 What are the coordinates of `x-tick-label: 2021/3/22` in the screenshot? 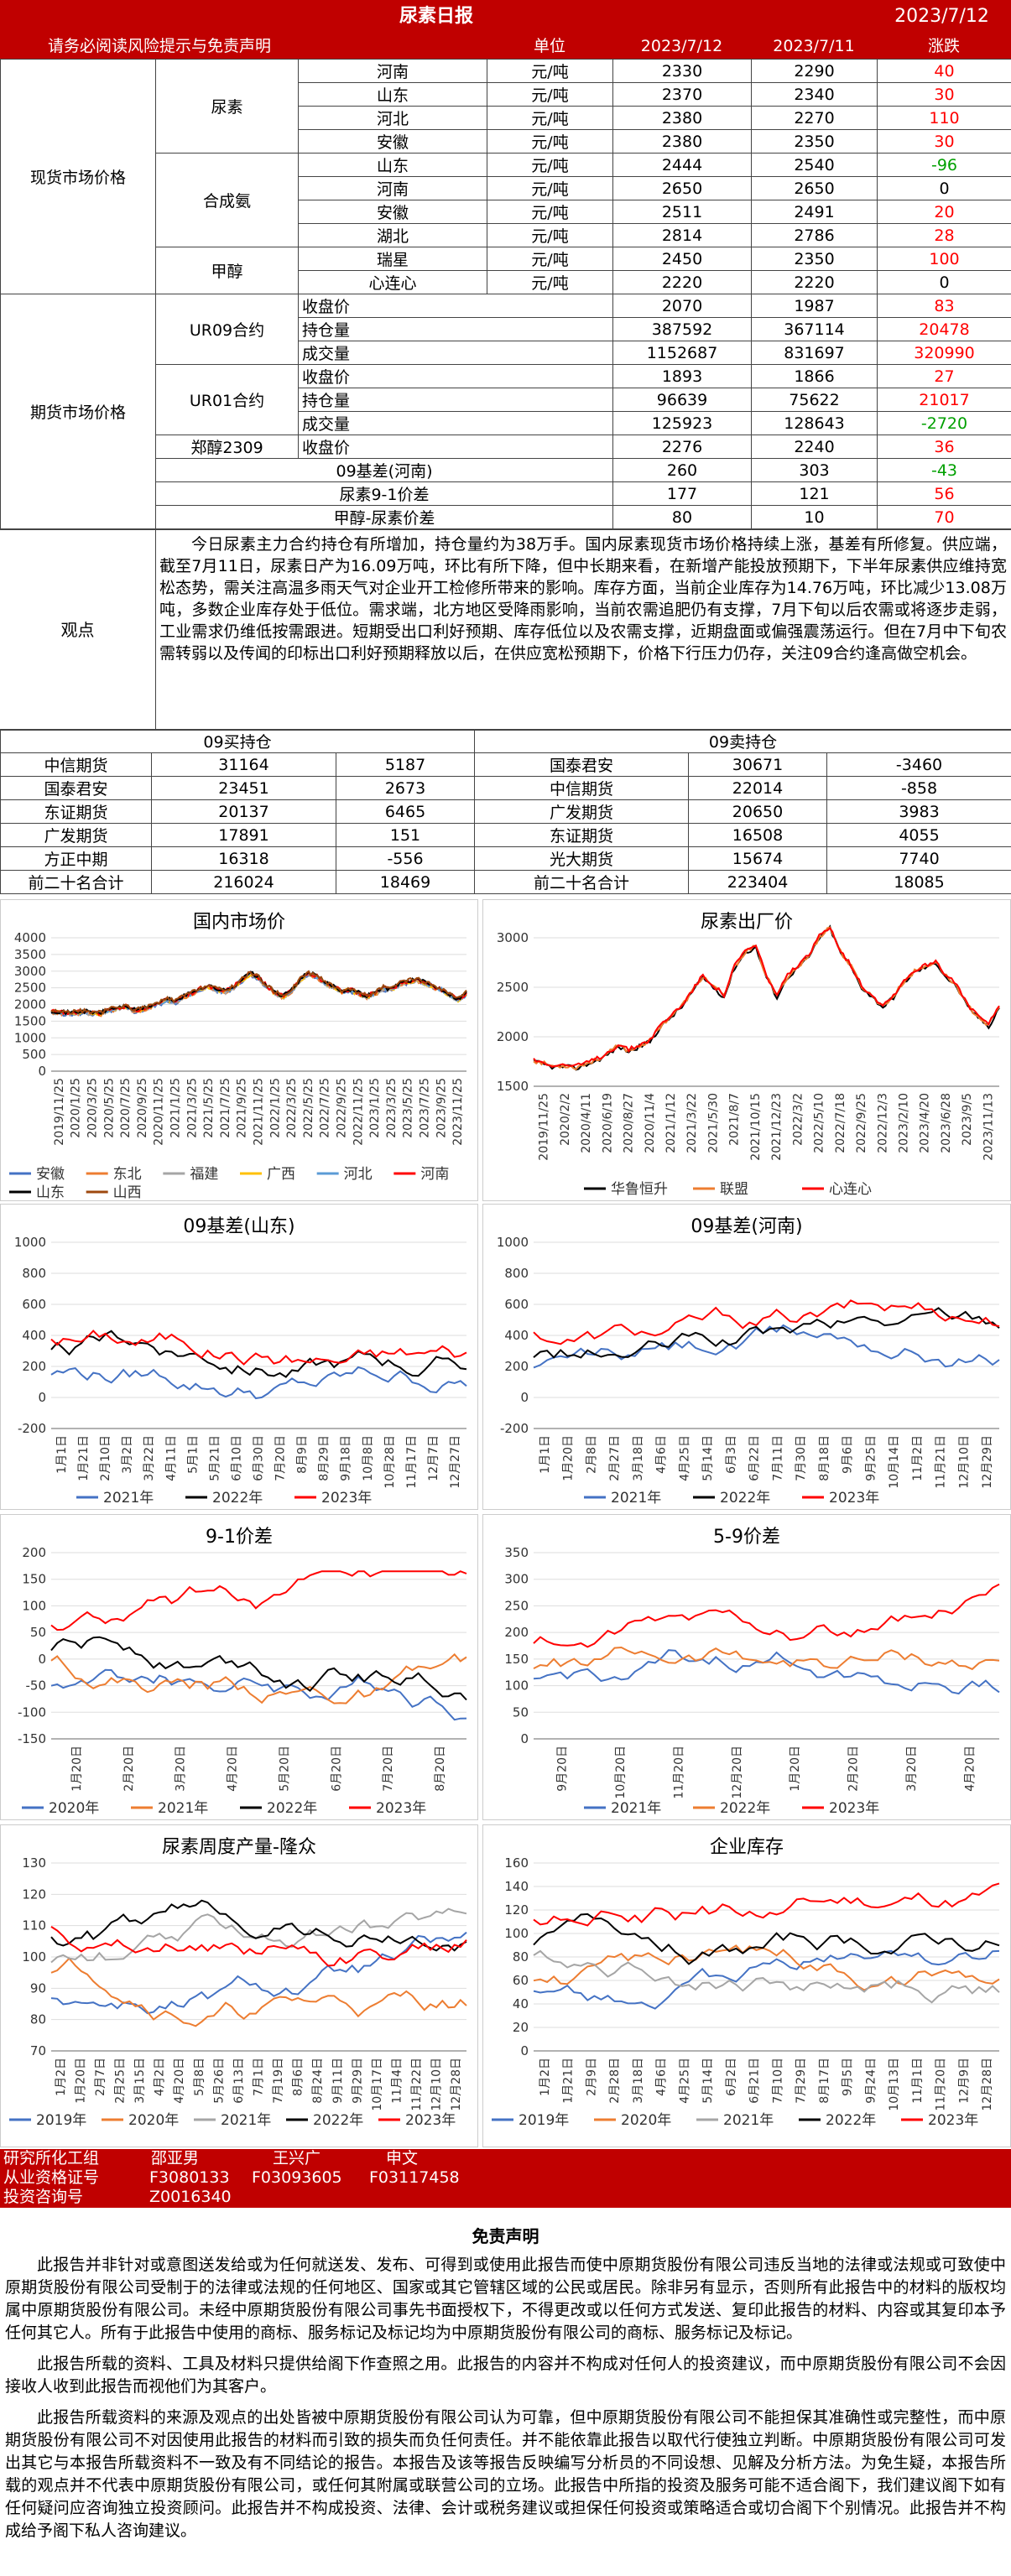 It's located at (692, 1123).